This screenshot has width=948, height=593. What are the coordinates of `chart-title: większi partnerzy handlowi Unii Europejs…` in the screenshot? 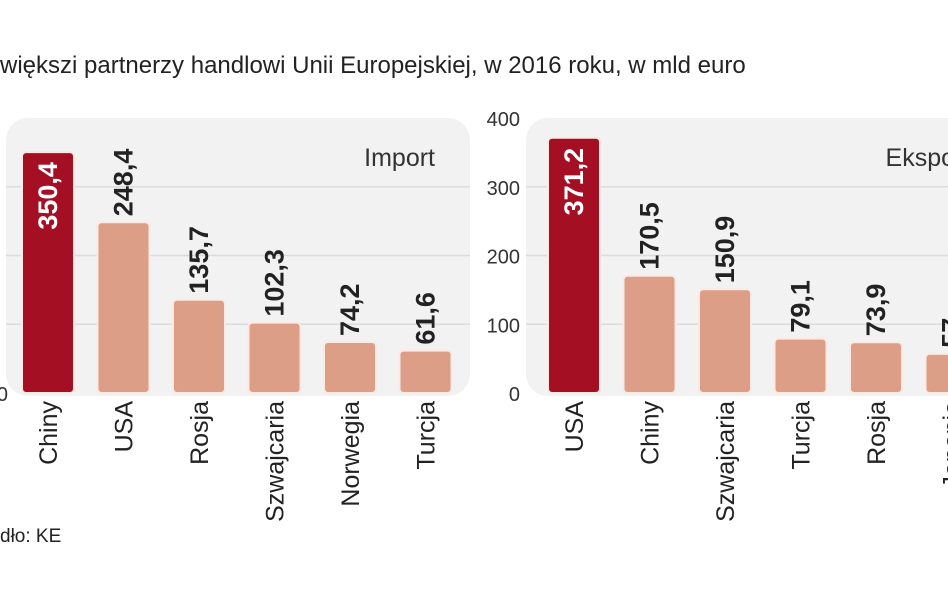 It's located at (373, 65).